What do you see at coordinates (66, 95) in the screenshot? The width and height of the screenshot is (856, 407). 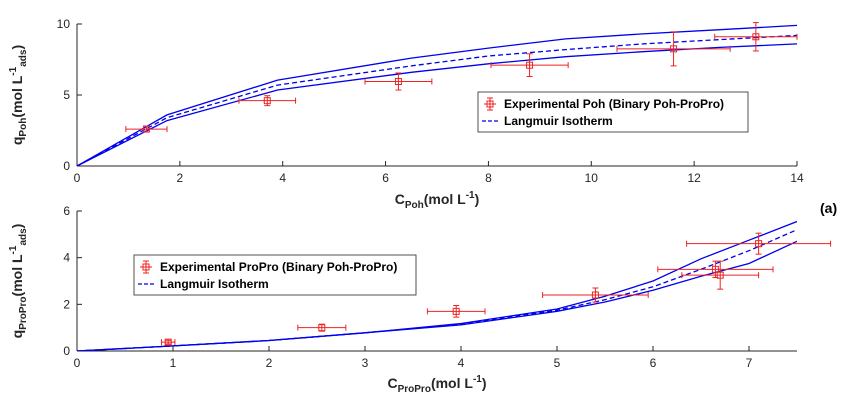 I see `y-tick-label: 5` at bounding box center [66, 95].